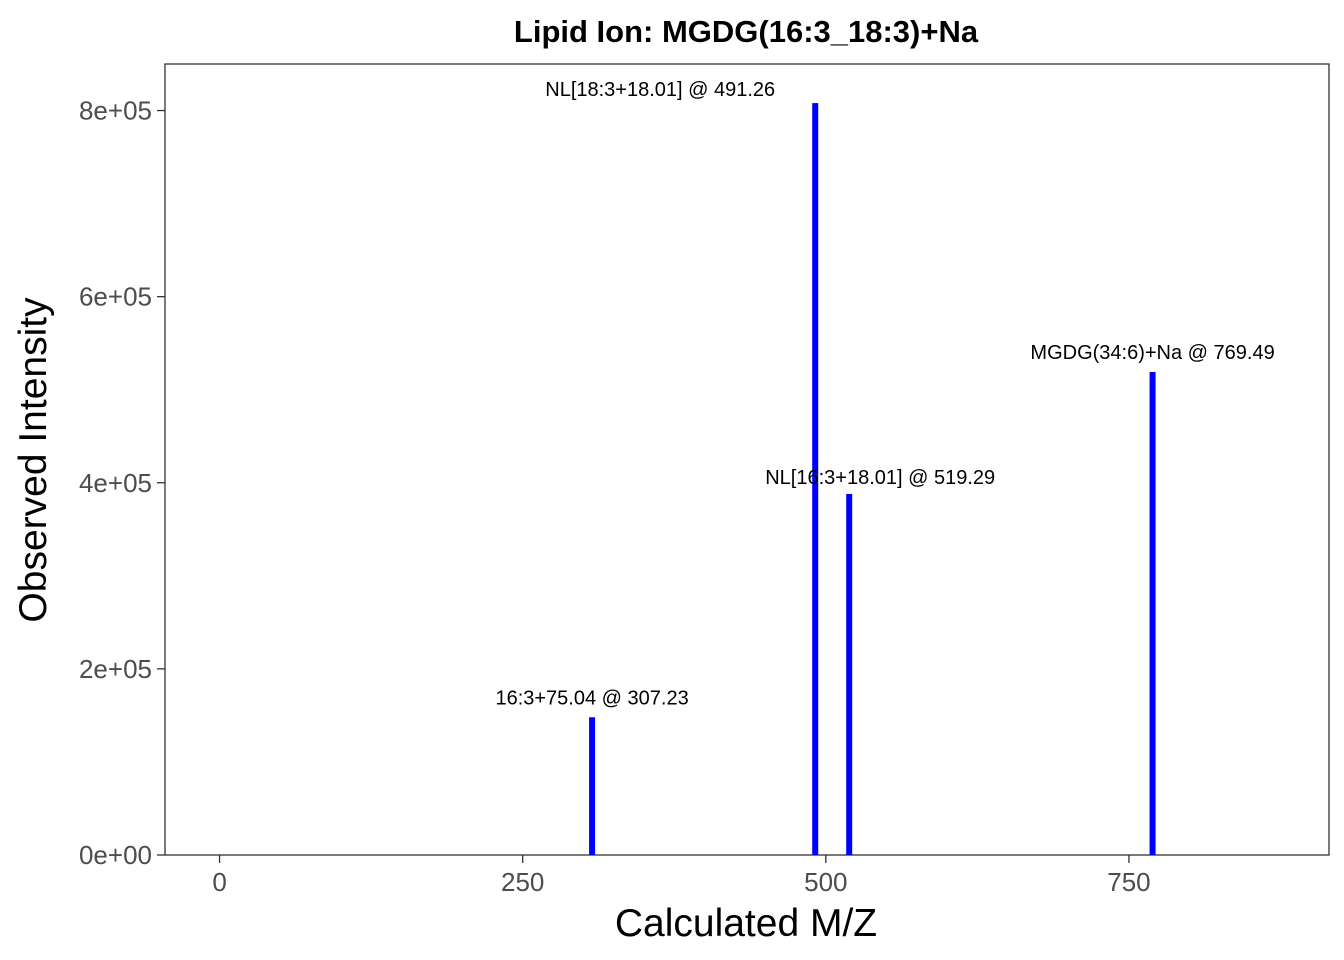  Describe the element at coordinates (115, 669) in the screenshot. I see `y-tick-label: 2e+05` at that location.